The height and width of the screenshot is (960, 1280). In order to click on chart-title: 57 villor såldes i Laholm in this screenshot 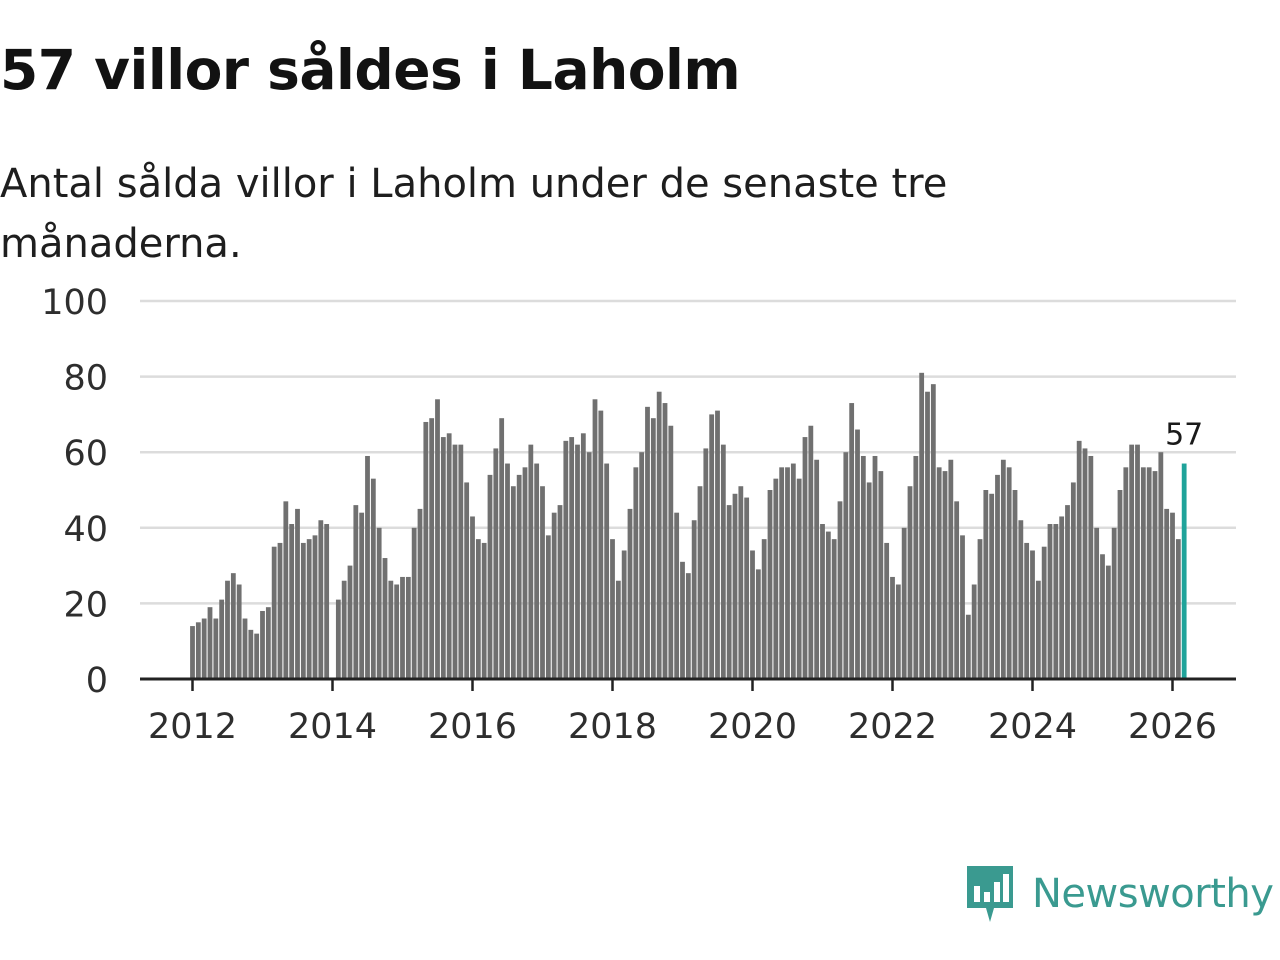, I will do `click(370, 70)`.